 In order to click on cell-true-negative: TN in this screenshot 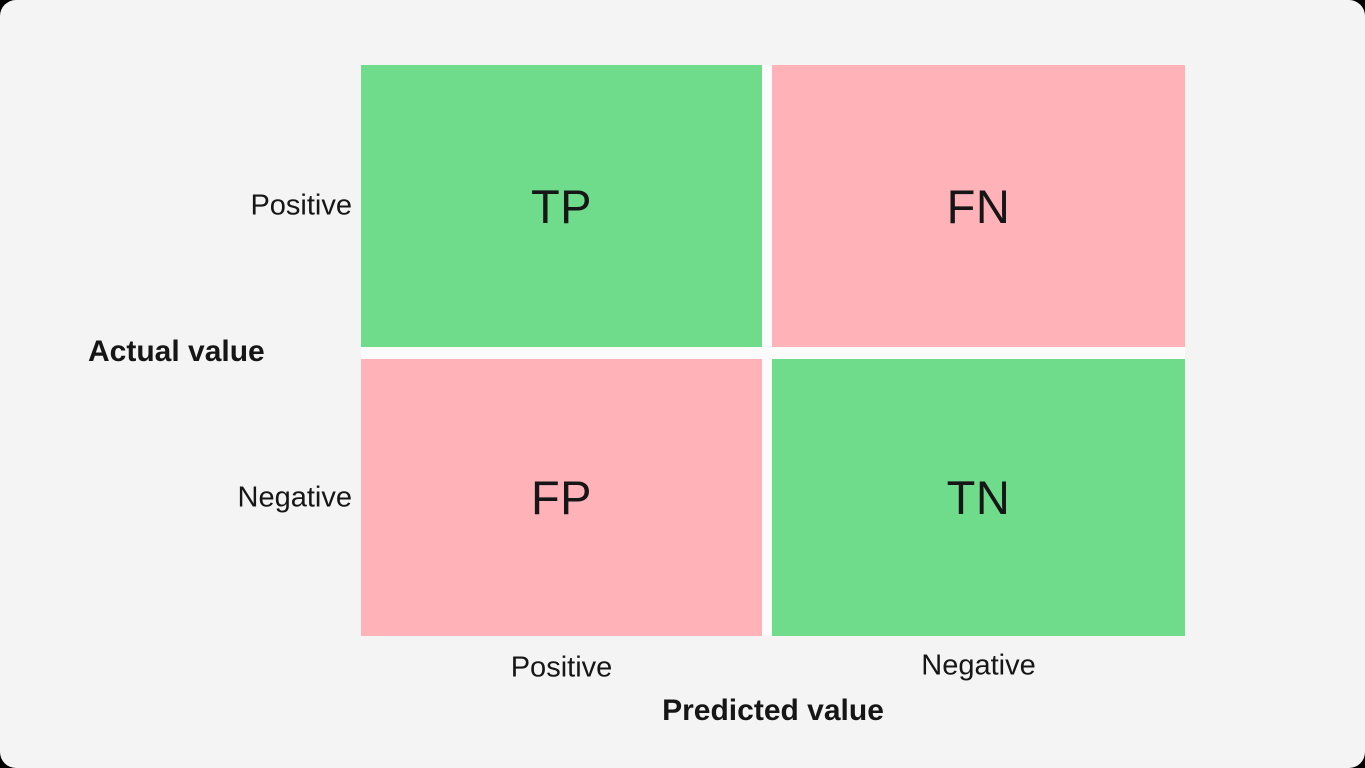, I will do `click(978, 497)`.